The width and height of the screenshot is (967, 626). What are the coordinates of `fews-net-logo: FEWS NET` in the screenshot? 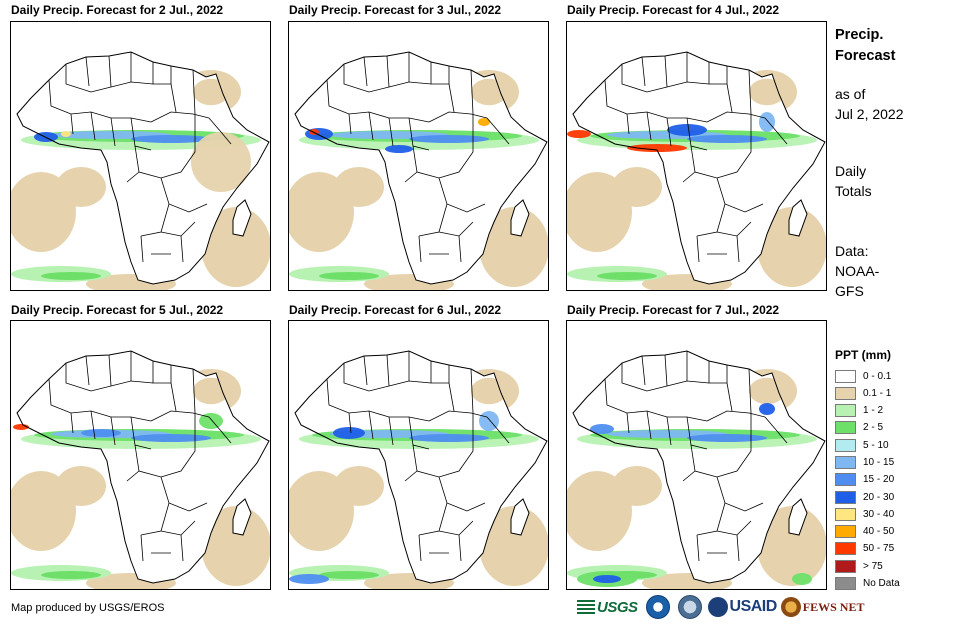 It's located at (822, 607).